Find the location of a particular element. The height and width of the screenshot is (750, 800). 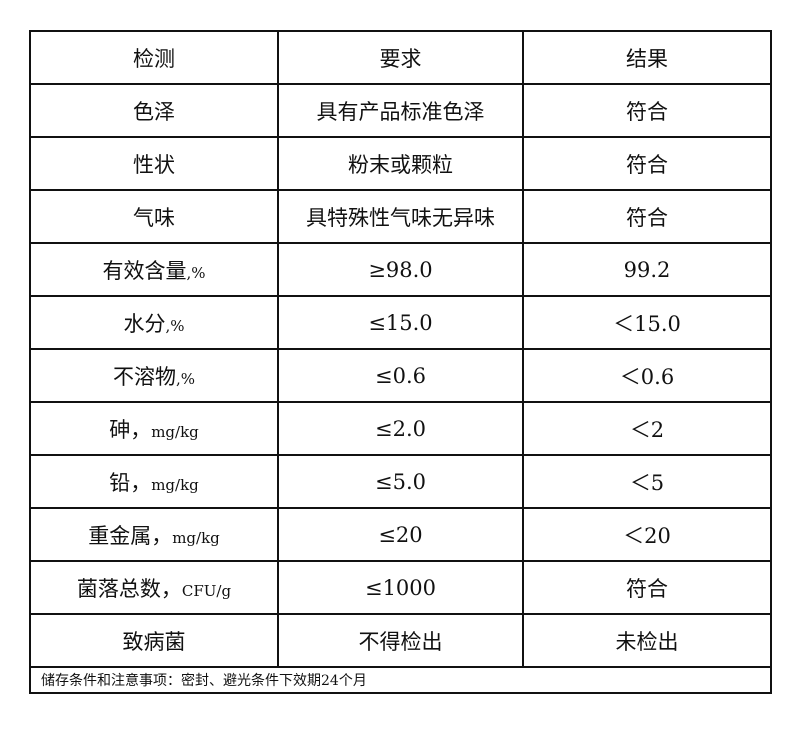

item-cell: 重金属，mg/kg is located at coordinates (154, 534).